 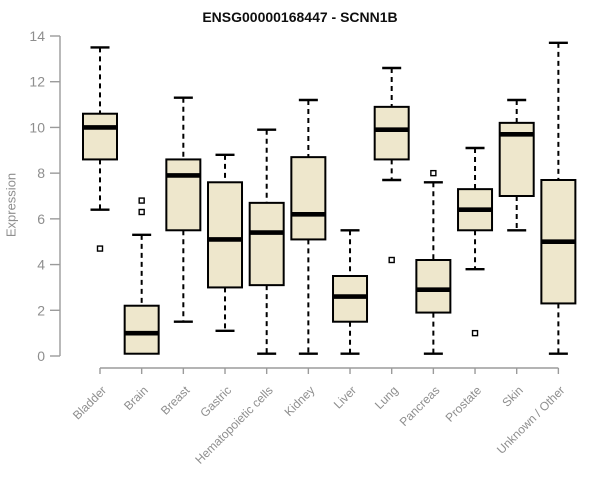 What do you see at coordinates (345, 397) in the screenshot?
I see `x-category-label: Liver` at bounding box center [345, 397].